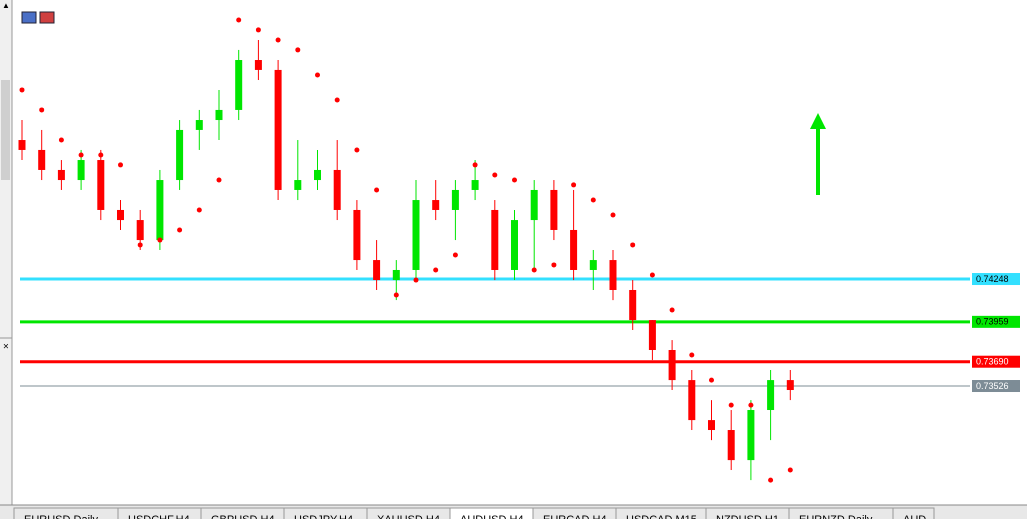  Describe the element at coordinates (661, 516) in the screenshot. I see `tab-label: USDCAD,M15` at that location.